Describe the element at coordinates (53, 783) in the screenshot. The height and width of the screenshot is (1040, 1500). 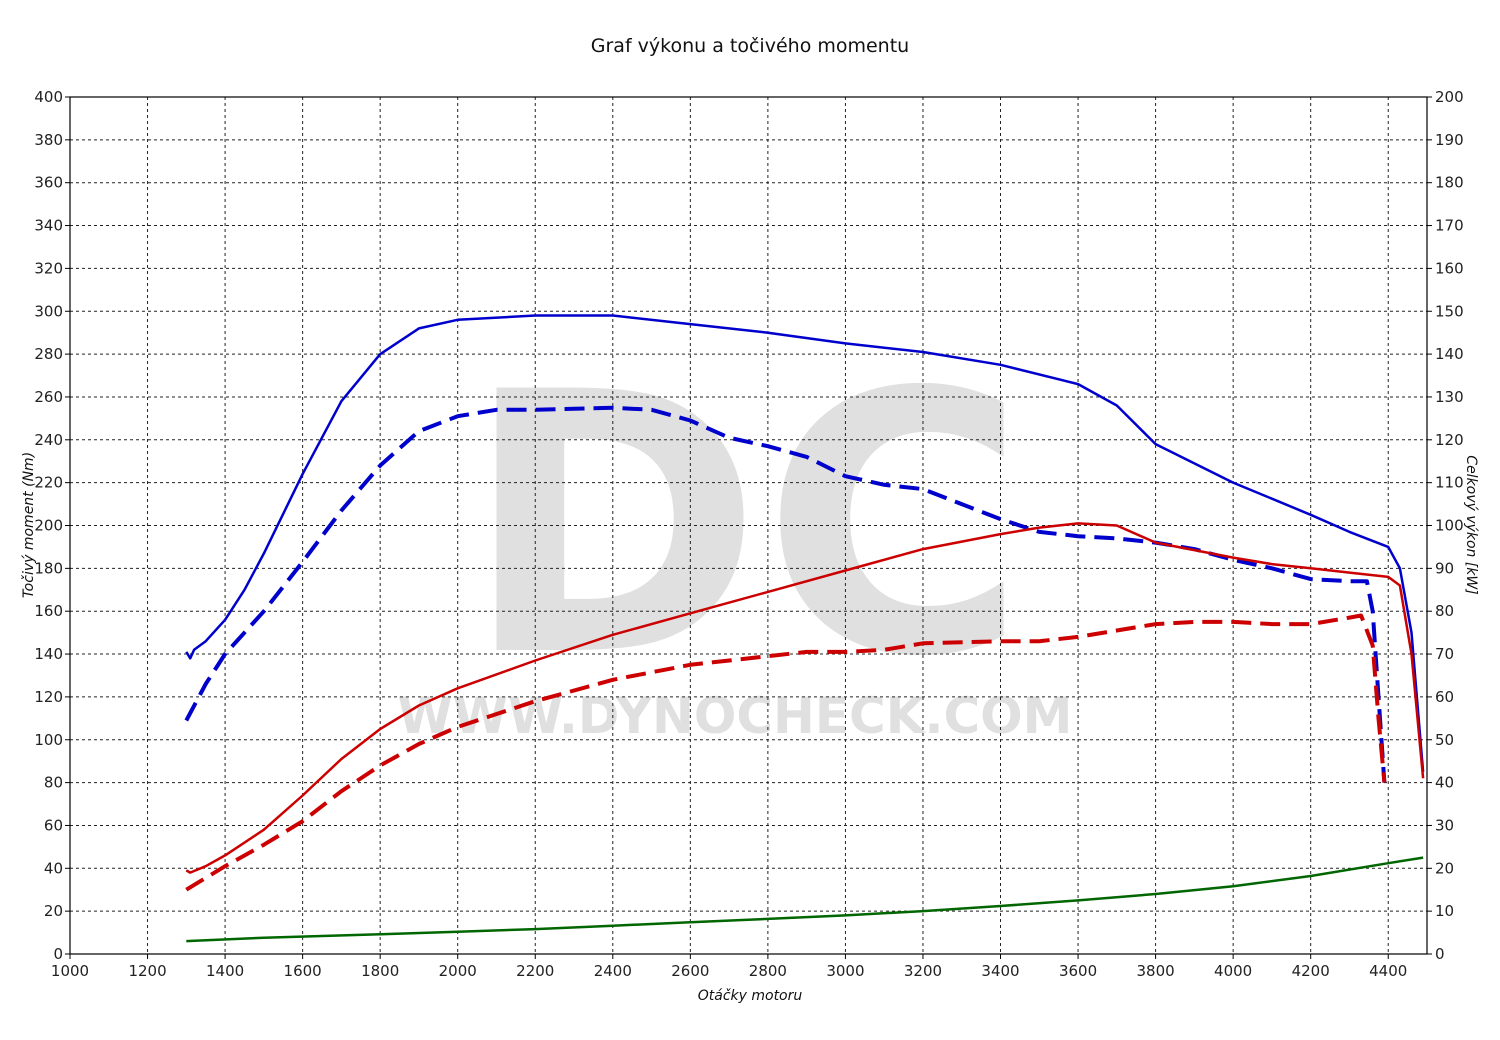
I see `y-left-tick-label: 80` at that location.